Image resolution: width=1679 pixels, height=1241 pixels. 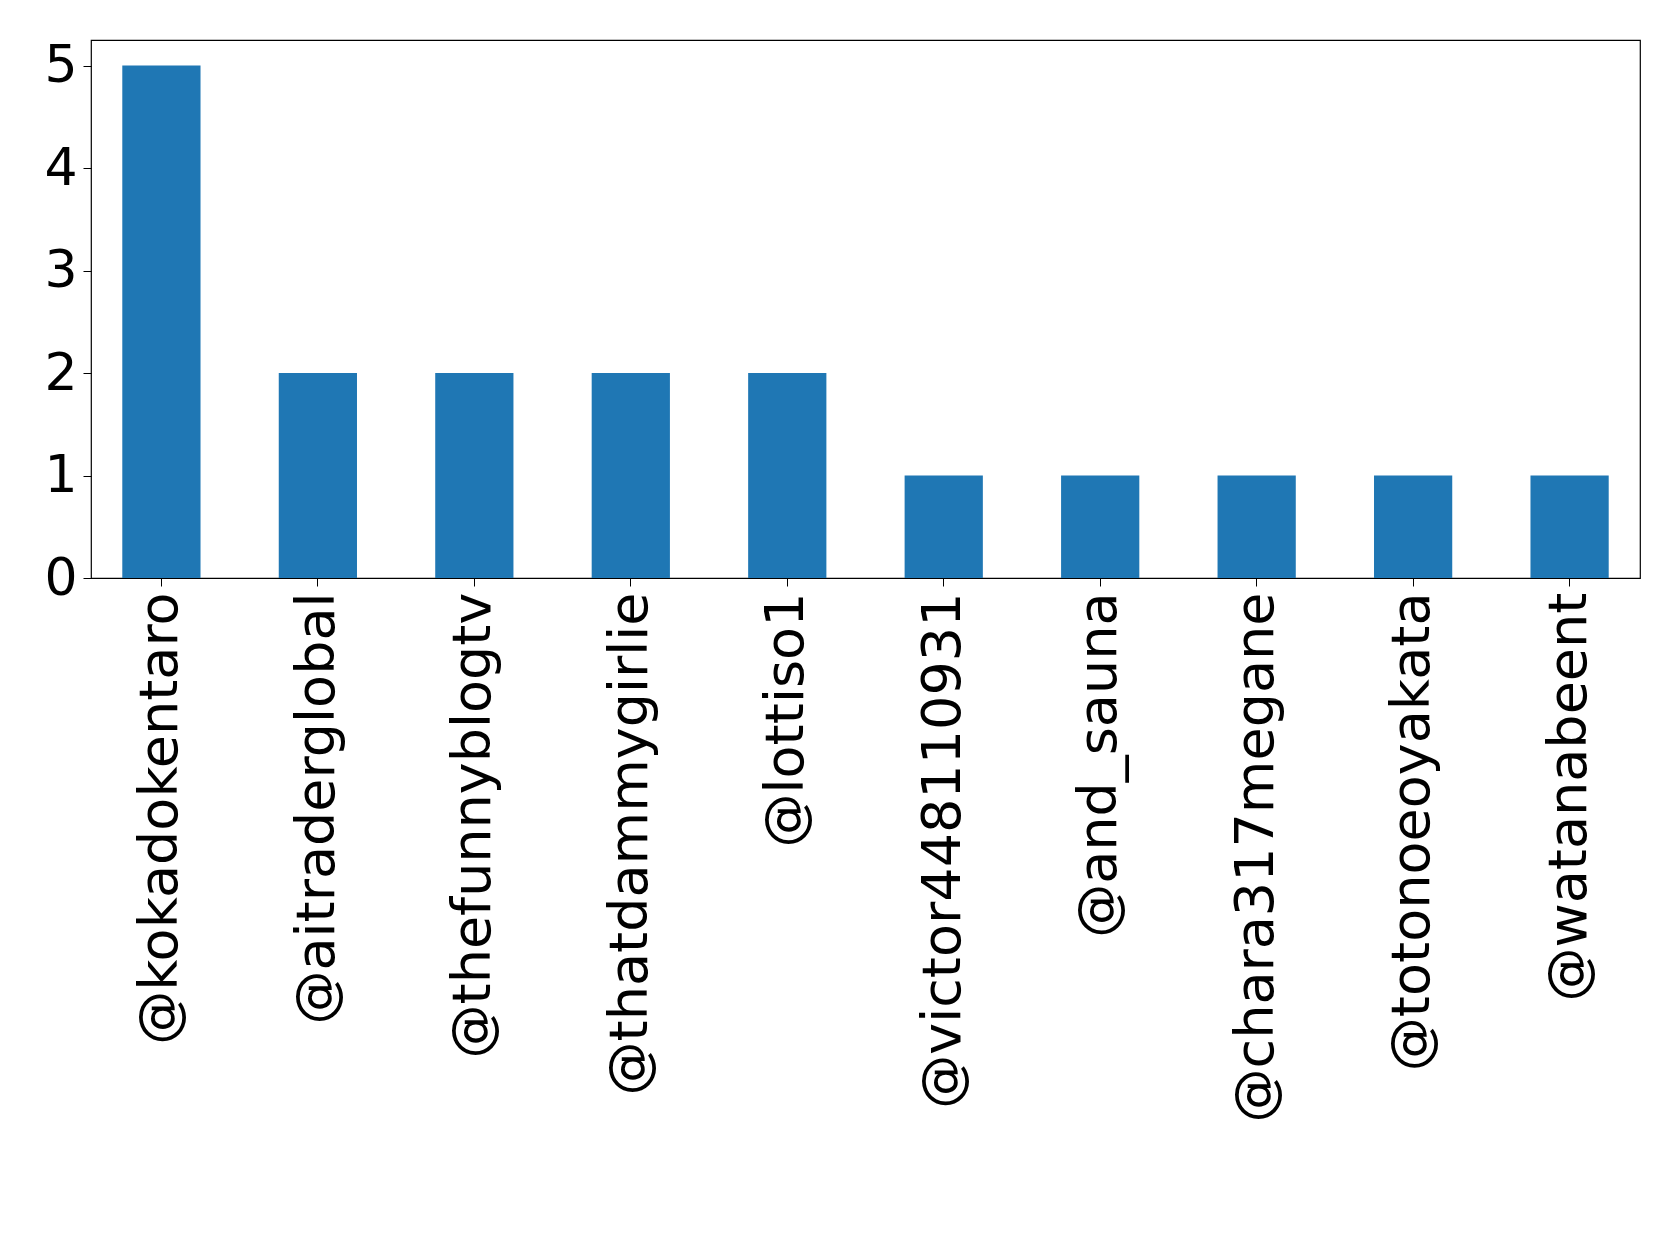 What do you see at coordinates (1567, 797) in the screenshot?
I see `x-tick-label: @watanabeent` at bounding box center [1567, 797].